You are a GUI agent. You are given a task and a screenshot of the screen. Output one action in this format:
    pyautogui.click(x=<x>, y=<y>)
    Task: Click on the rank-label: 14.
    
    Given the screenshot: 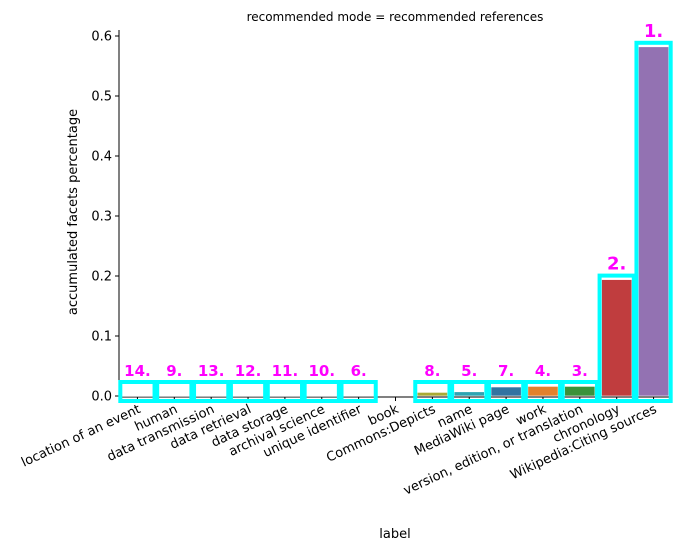 What is the action you would take?
    pyautogui.click(x=137, y=371)
    